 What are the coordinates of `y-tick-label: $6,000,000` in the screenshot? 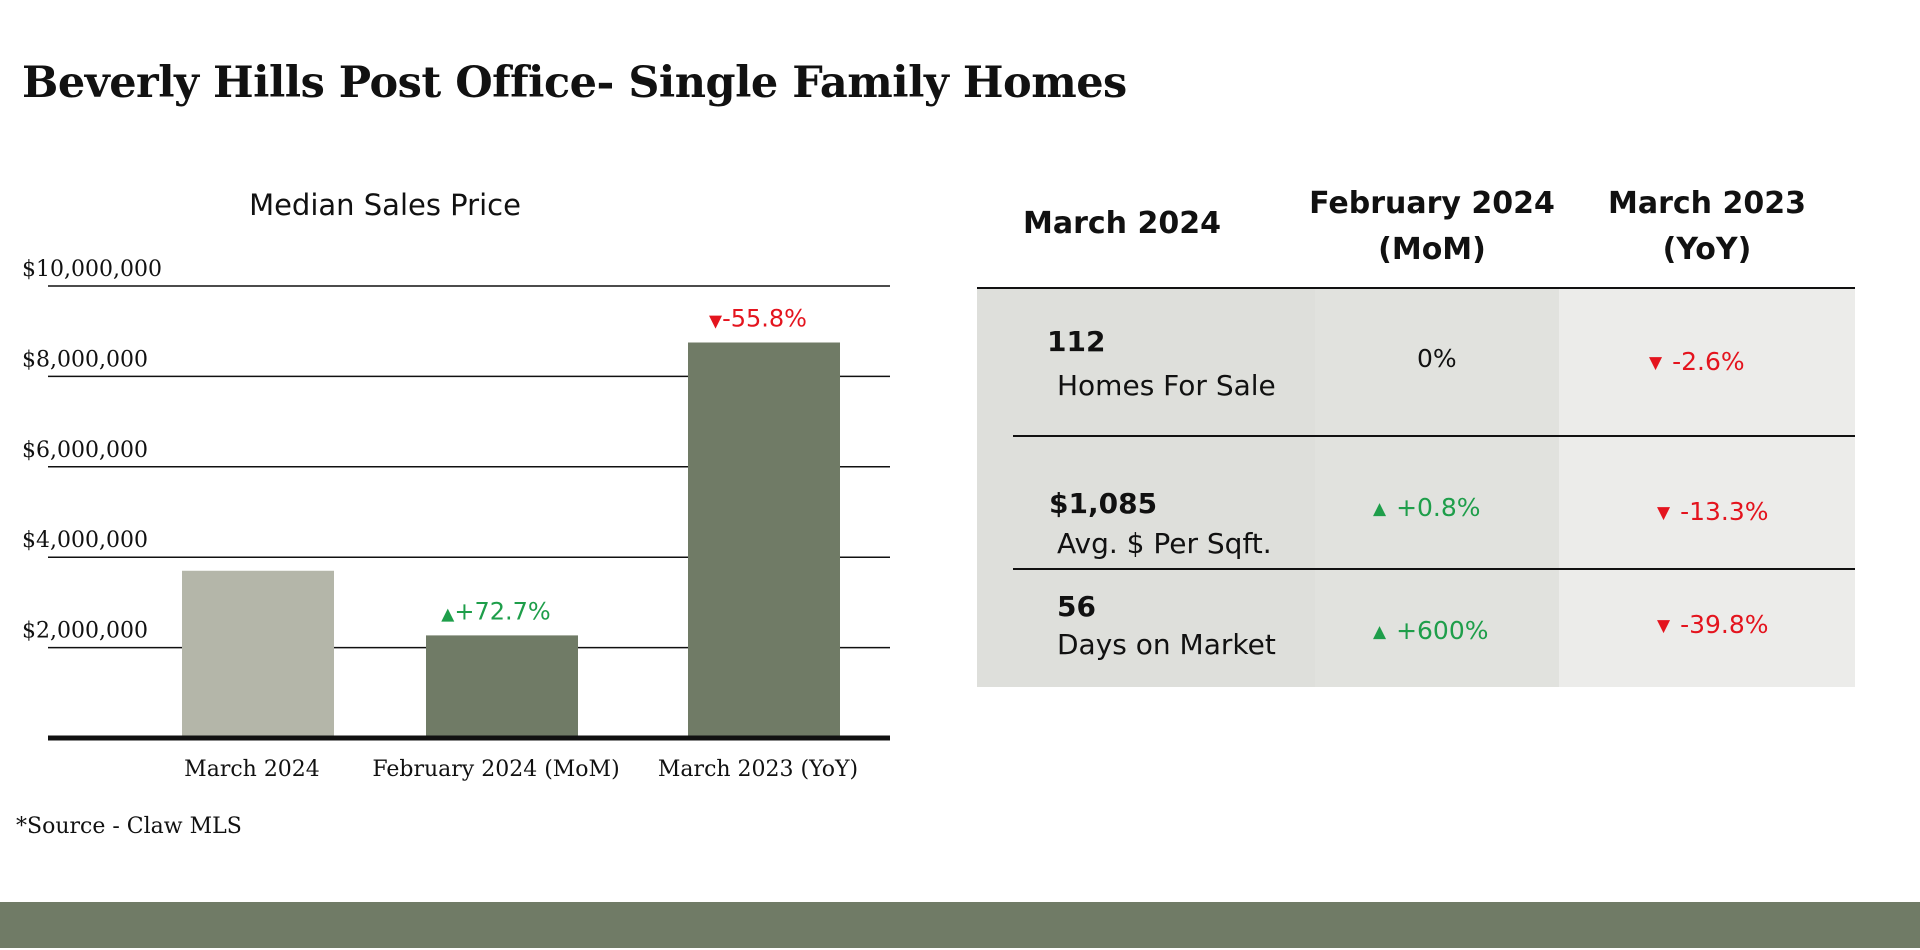 It's located at (85, 450).